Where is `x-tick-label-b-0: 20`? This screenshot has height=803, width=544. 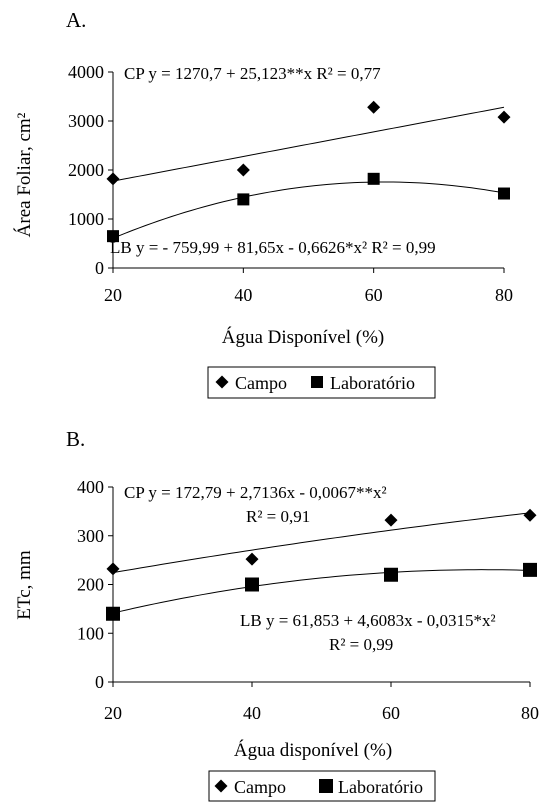 x-tick-label-b-0: 20 is located at coordinates (113, 713).